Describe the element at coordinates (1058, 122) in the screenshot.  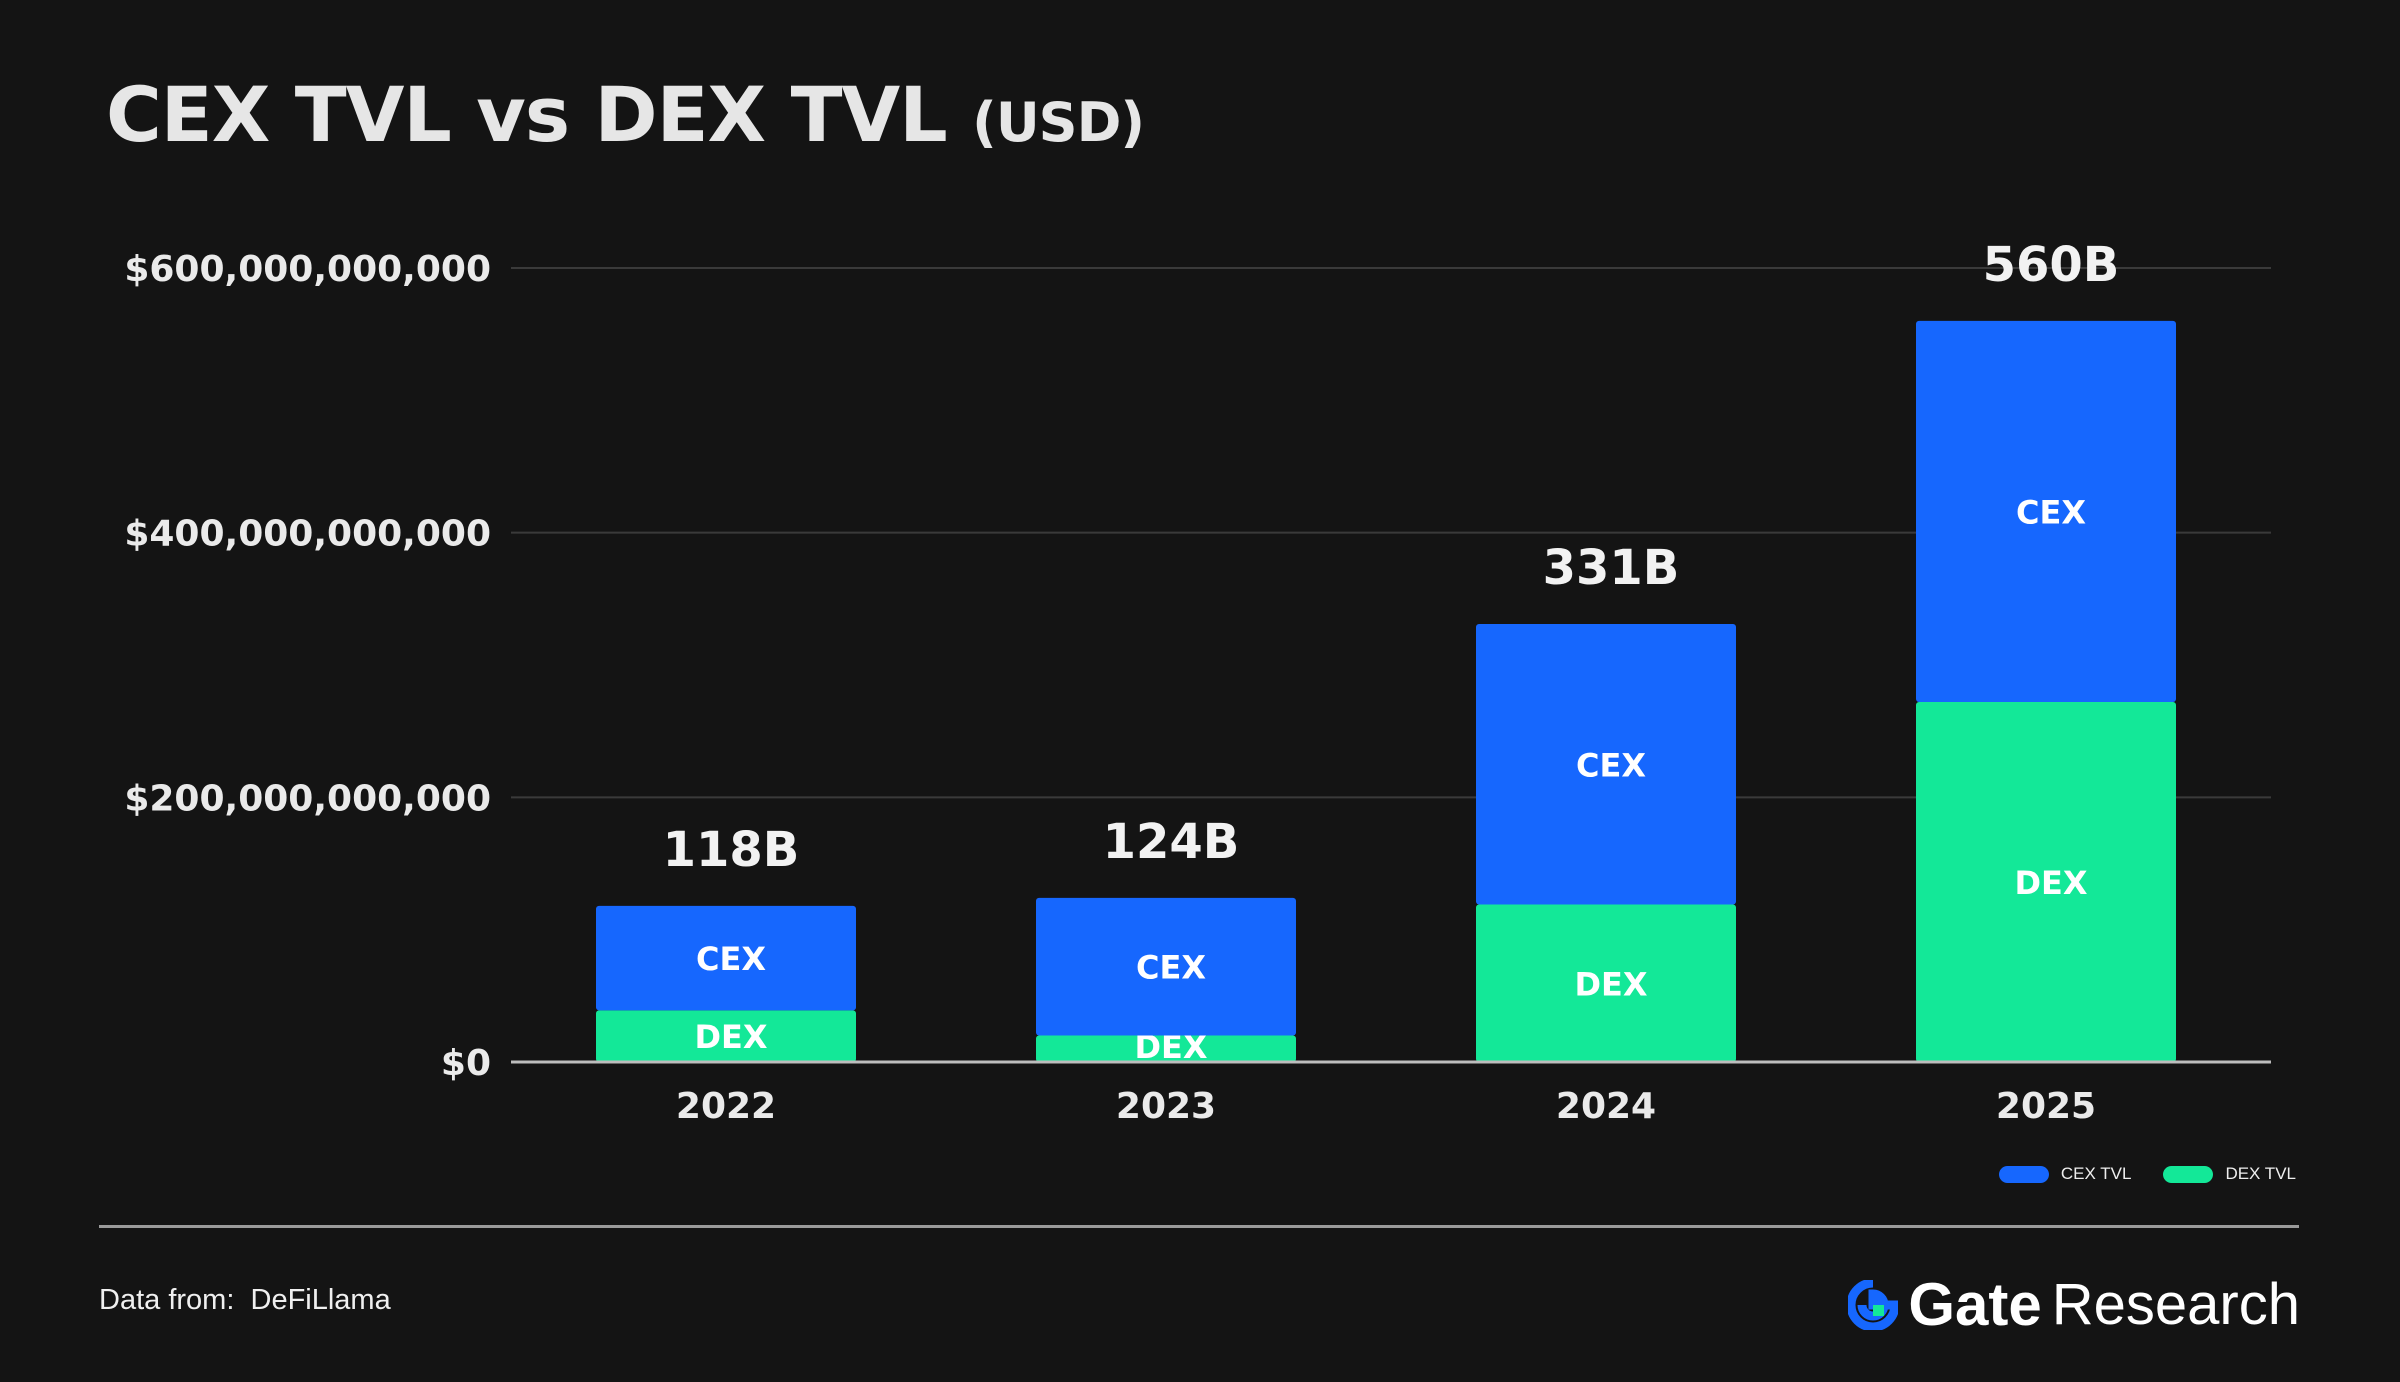
I see `title-unit: (USD)` at that location.